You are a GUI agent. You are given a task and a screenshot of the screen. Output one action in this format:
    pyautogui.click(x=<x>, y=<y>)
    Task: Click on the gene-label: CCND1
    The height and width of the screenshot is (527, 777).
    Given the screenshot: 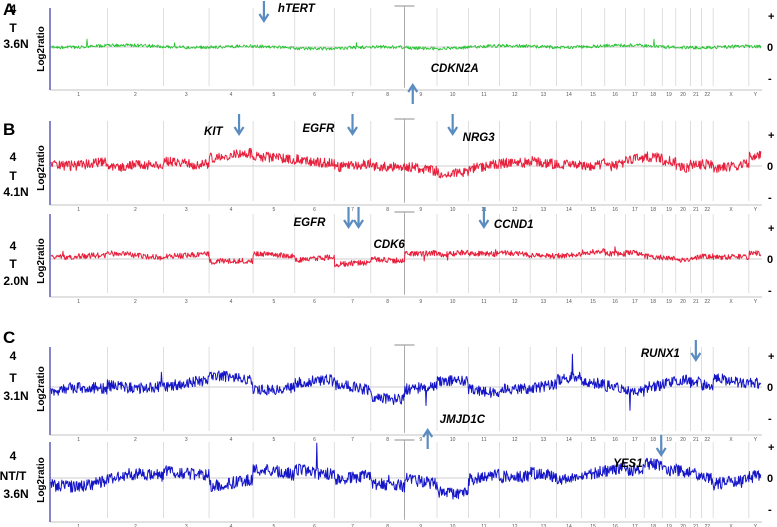 What is the action you would take?
    pyautogui.click(x=514, y=225)
    